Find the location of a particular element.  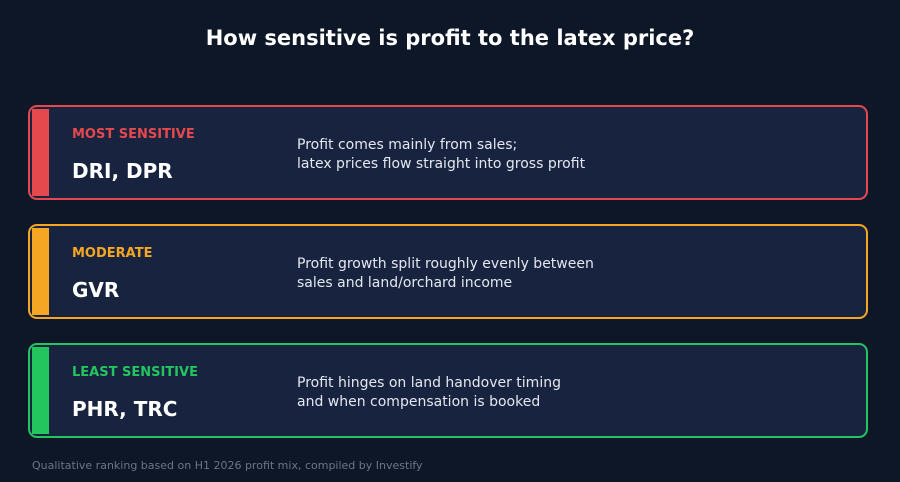

description-line: Profit comes mainly from sales; is located at coordinates (407, 145).